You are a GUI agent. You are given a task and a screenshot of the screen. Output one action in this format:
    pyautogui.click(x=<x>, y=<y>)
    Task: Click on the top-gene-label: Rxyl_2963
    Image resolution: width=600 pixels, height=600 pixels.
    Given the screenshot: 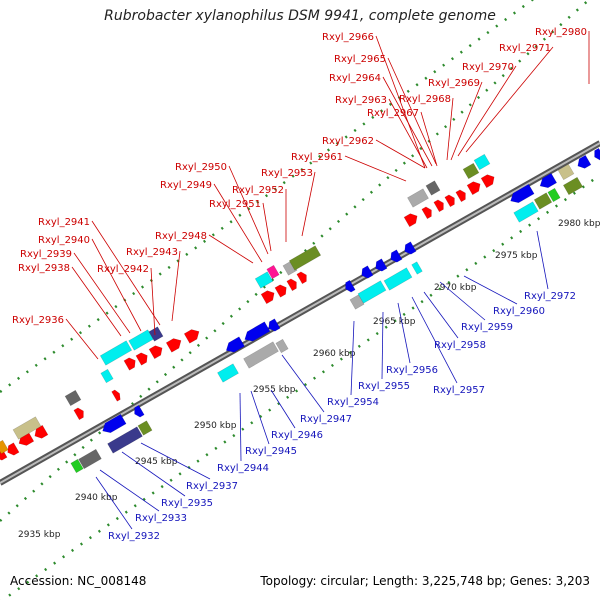 What is the action you would take?
    pyautogui.click(x=361, y=100)
    